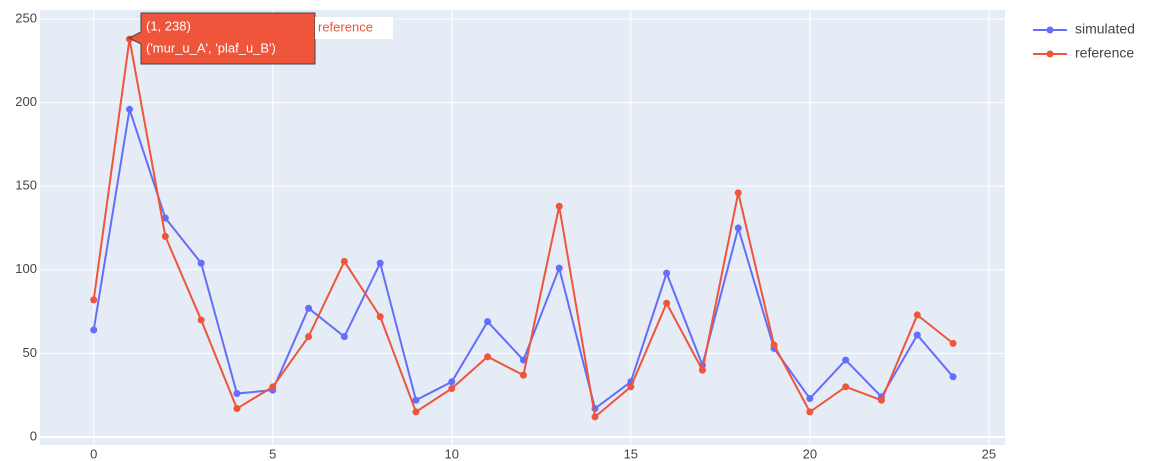 The image size is (1154, 461). I want to click on x-tick-label: 20, so click(810, 453).